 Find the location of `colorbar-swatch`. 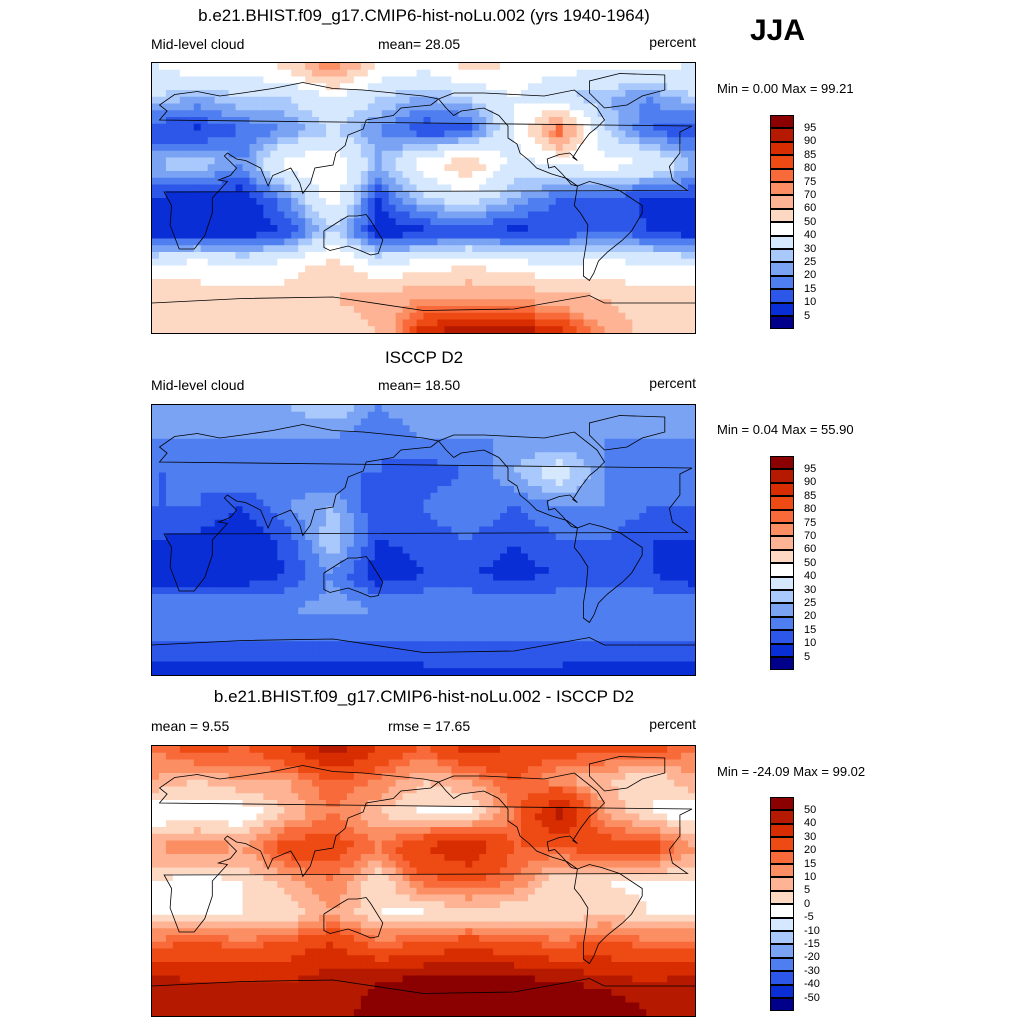

colorbar-swatch is located at coordinates (782, 296).